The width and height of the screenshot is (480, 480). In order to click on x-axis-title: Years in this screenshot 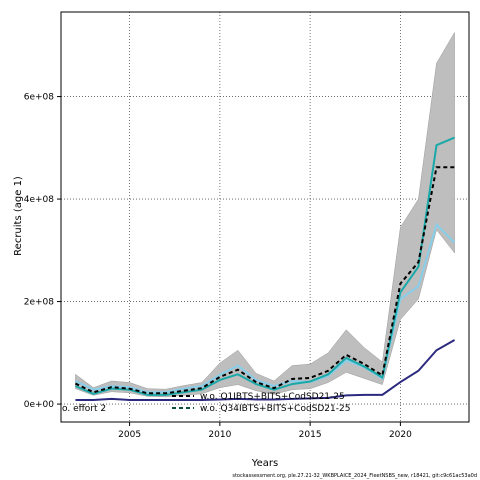, I will do `click(264, 463)`.